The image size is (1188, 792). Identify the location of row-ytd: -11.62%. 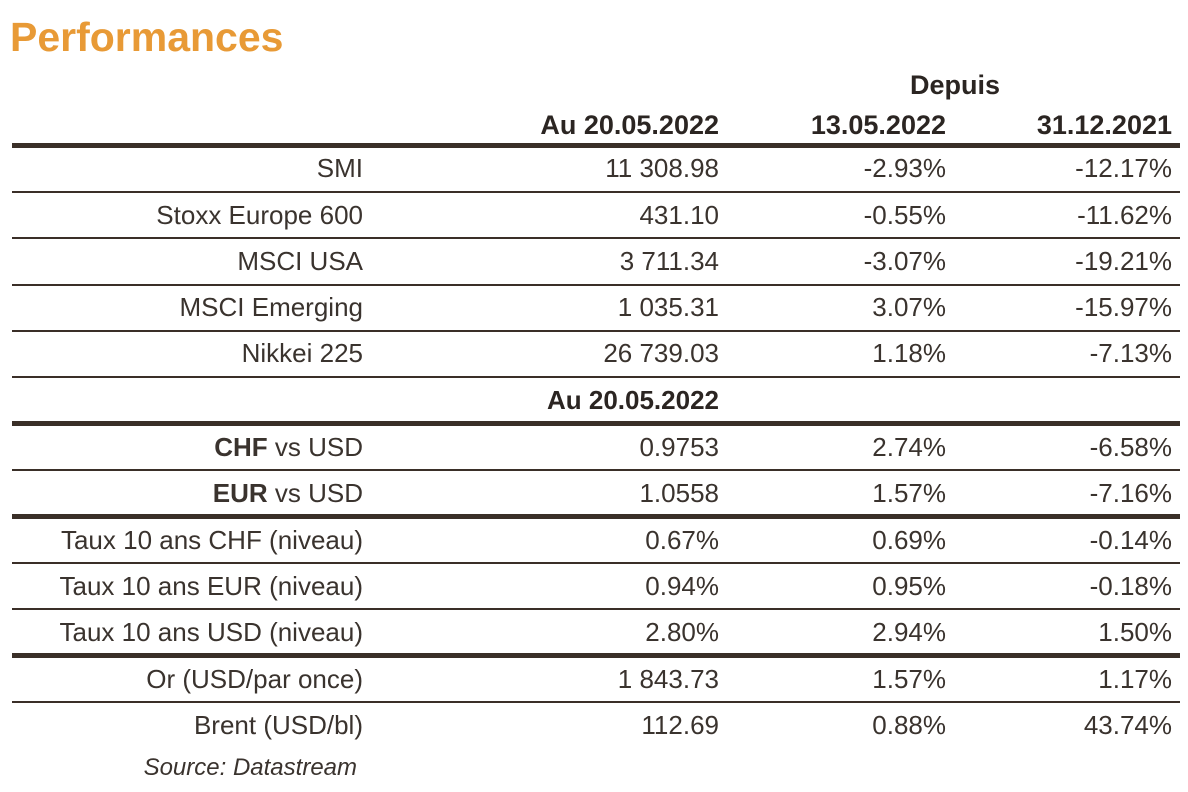
(1124, 215).